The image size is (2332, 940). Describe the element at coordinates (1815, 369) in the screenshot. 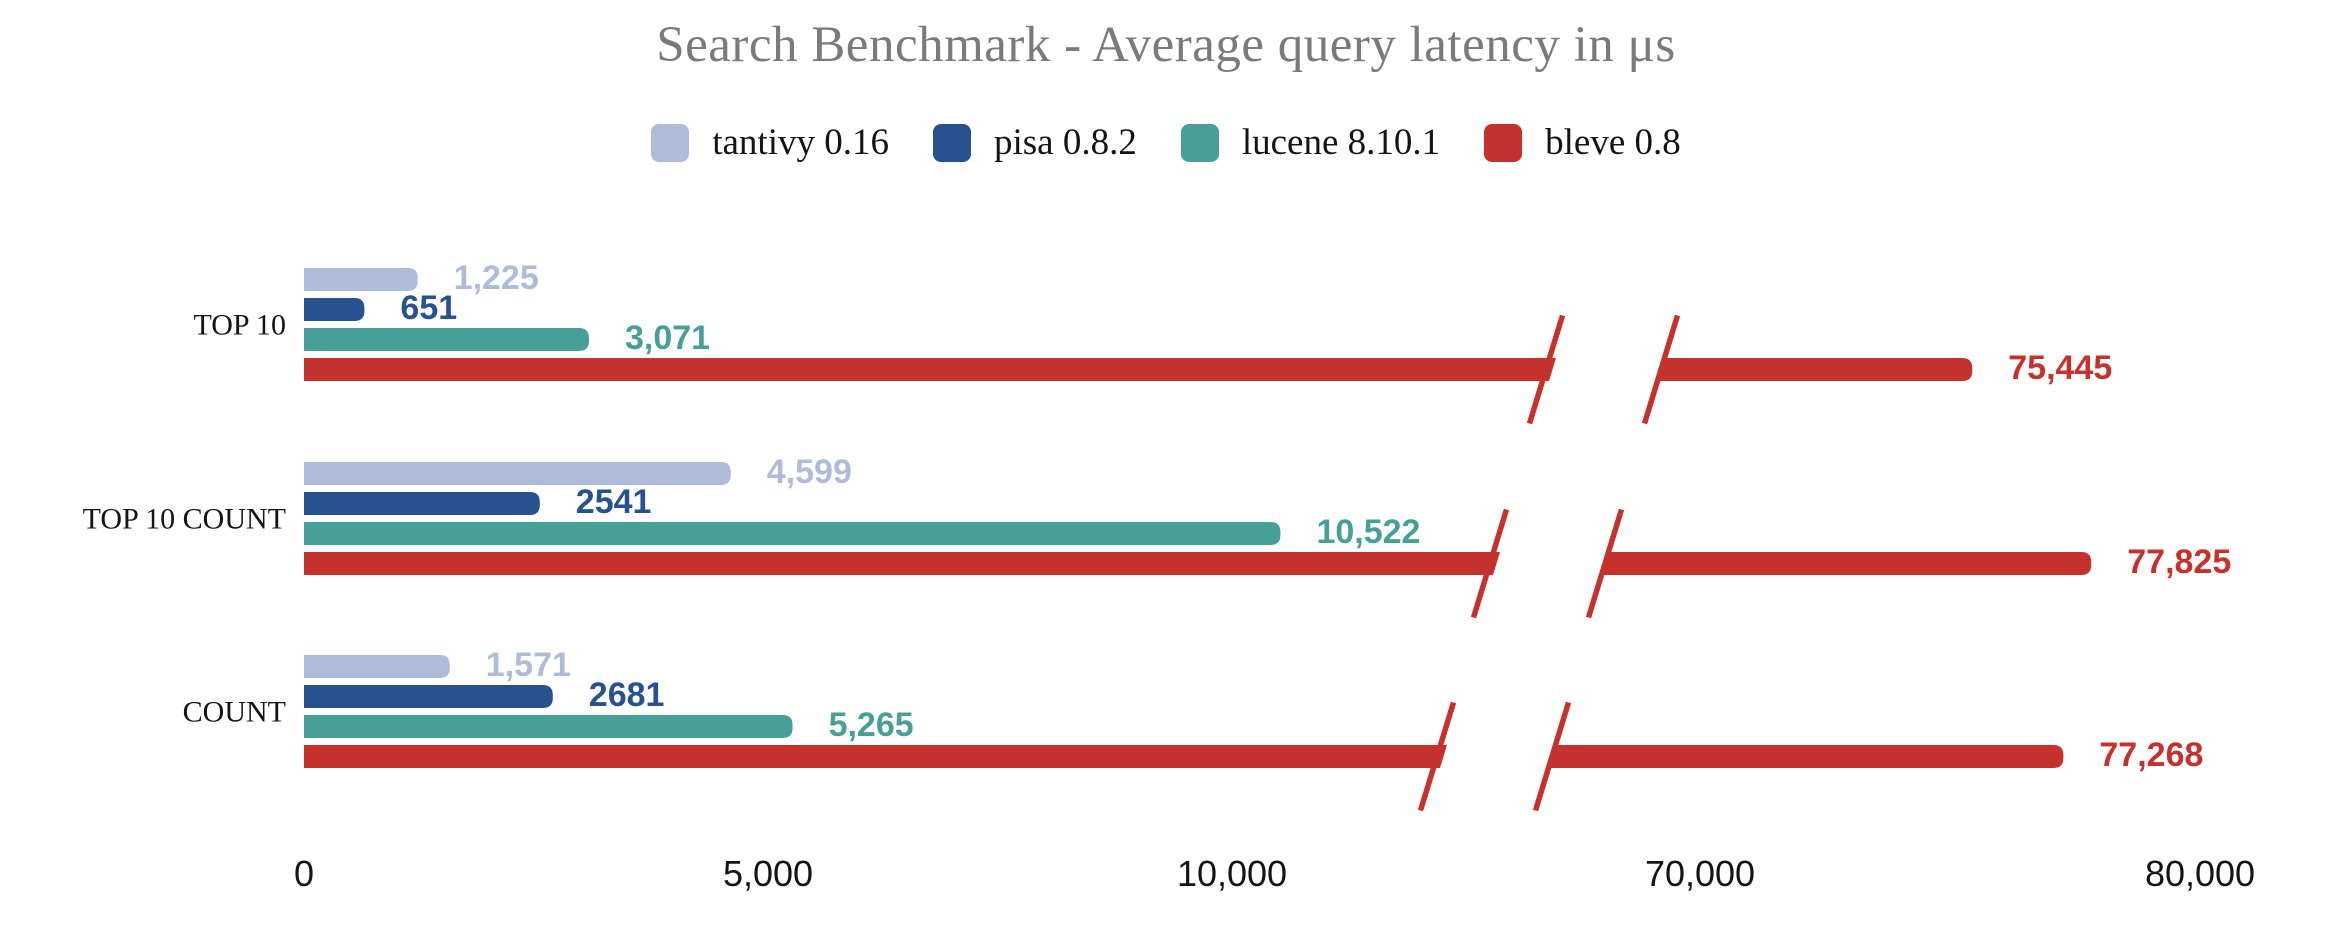

I see `bar-bleve-0-8-top-10-right-segment` at that location.